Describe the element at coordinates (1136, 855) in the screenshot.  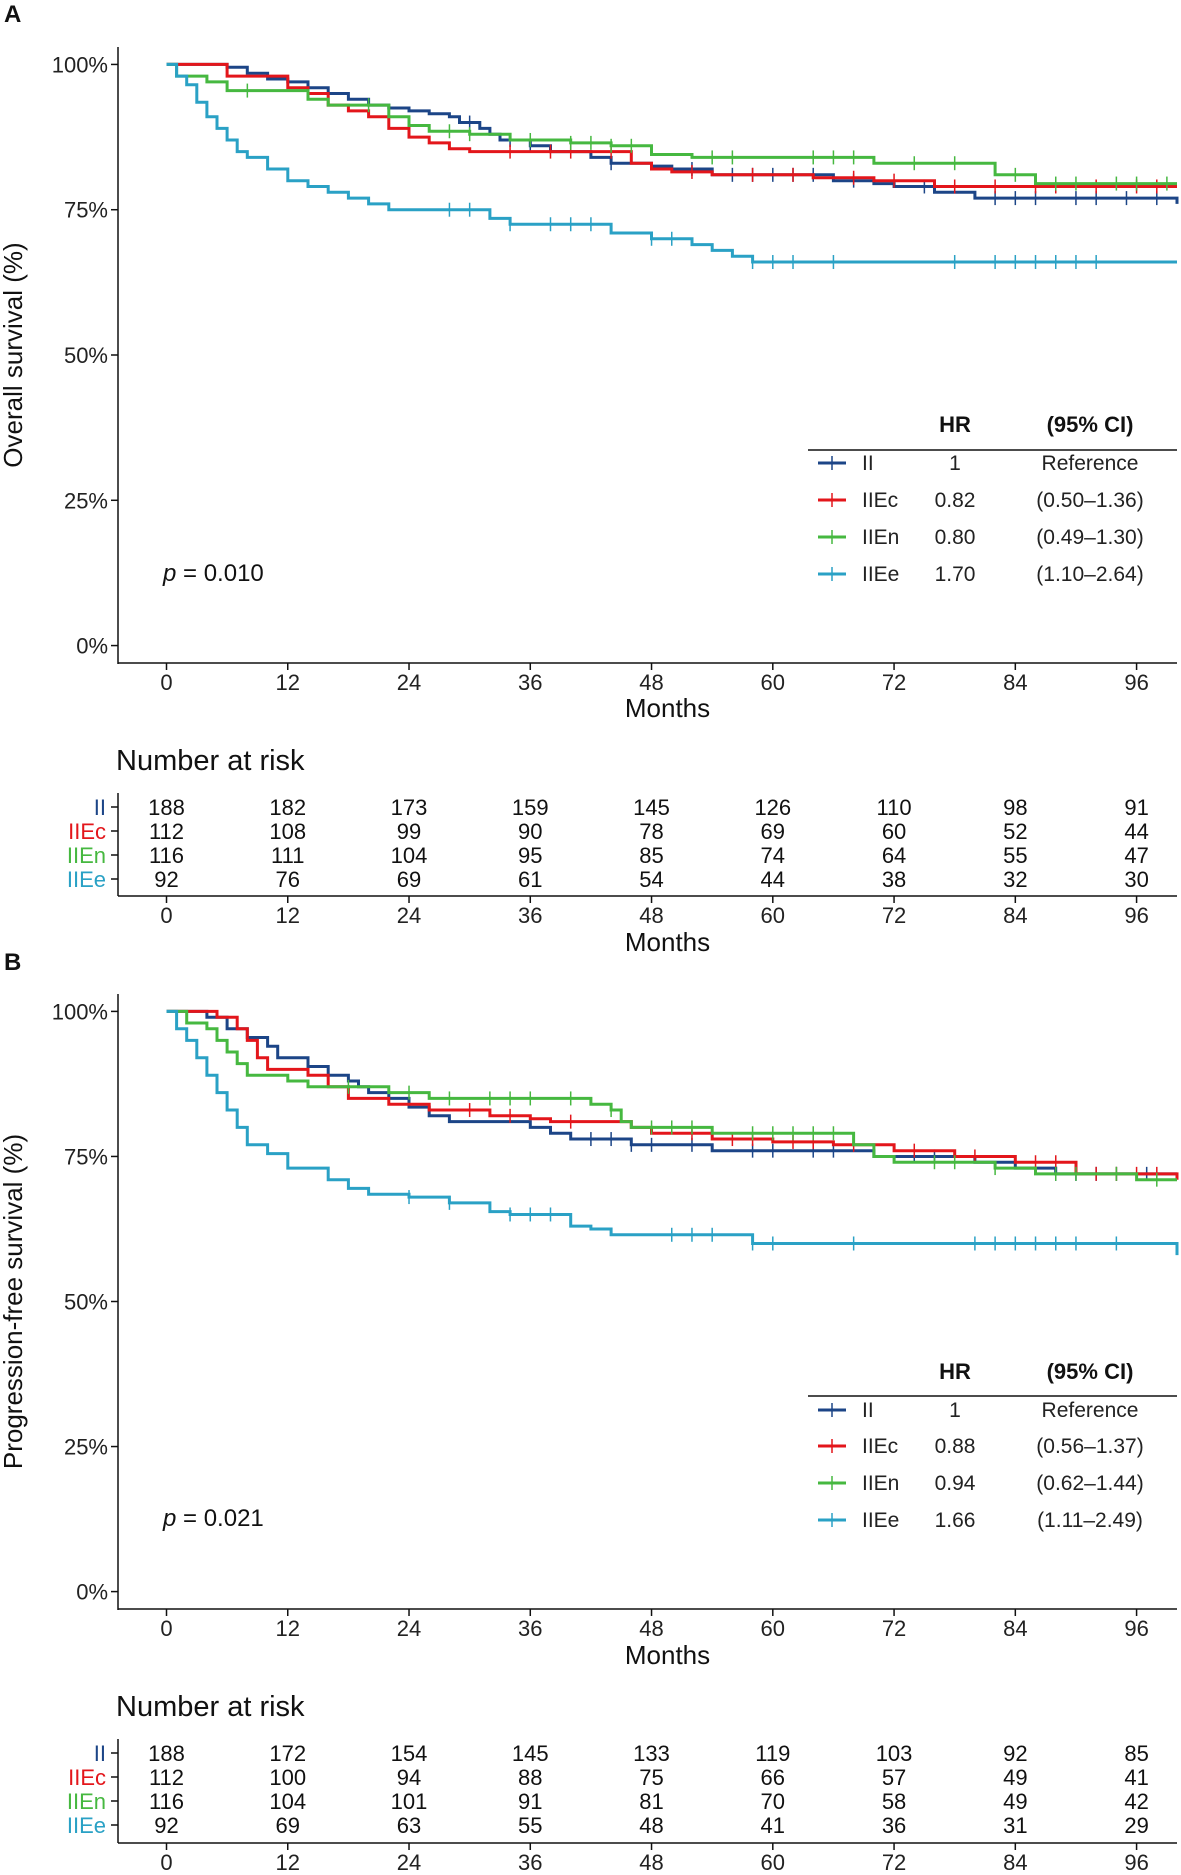
I see `risk-count: 47` at that location.